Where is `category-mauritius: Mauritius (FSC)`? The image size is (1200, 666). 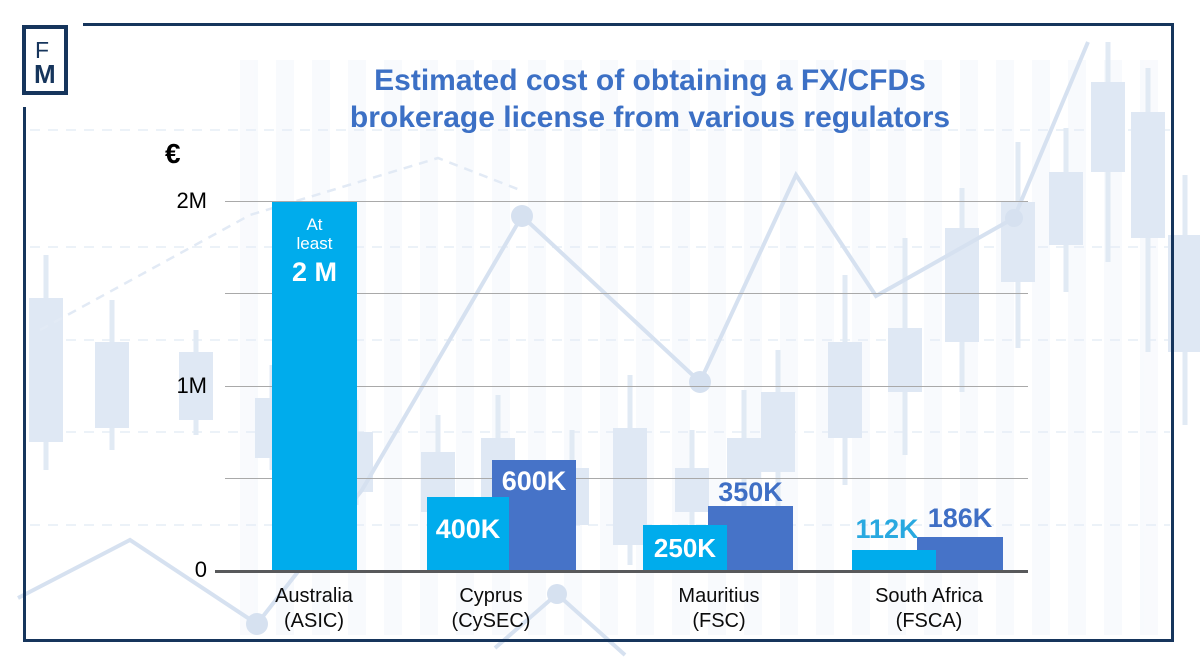 category-mauritius: Mauritius (FSC) is located at coordinates (719, 609).